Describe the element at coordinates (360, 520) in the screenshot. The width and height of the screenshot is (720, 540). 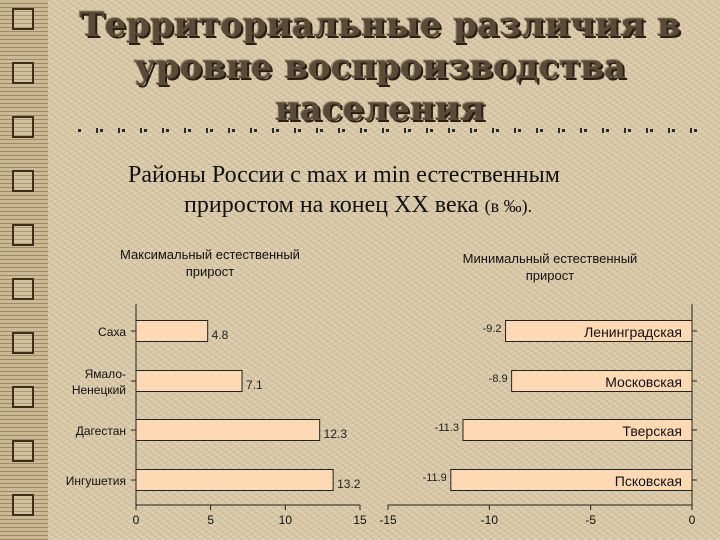
I see `x-tick-label: 15` at that location.